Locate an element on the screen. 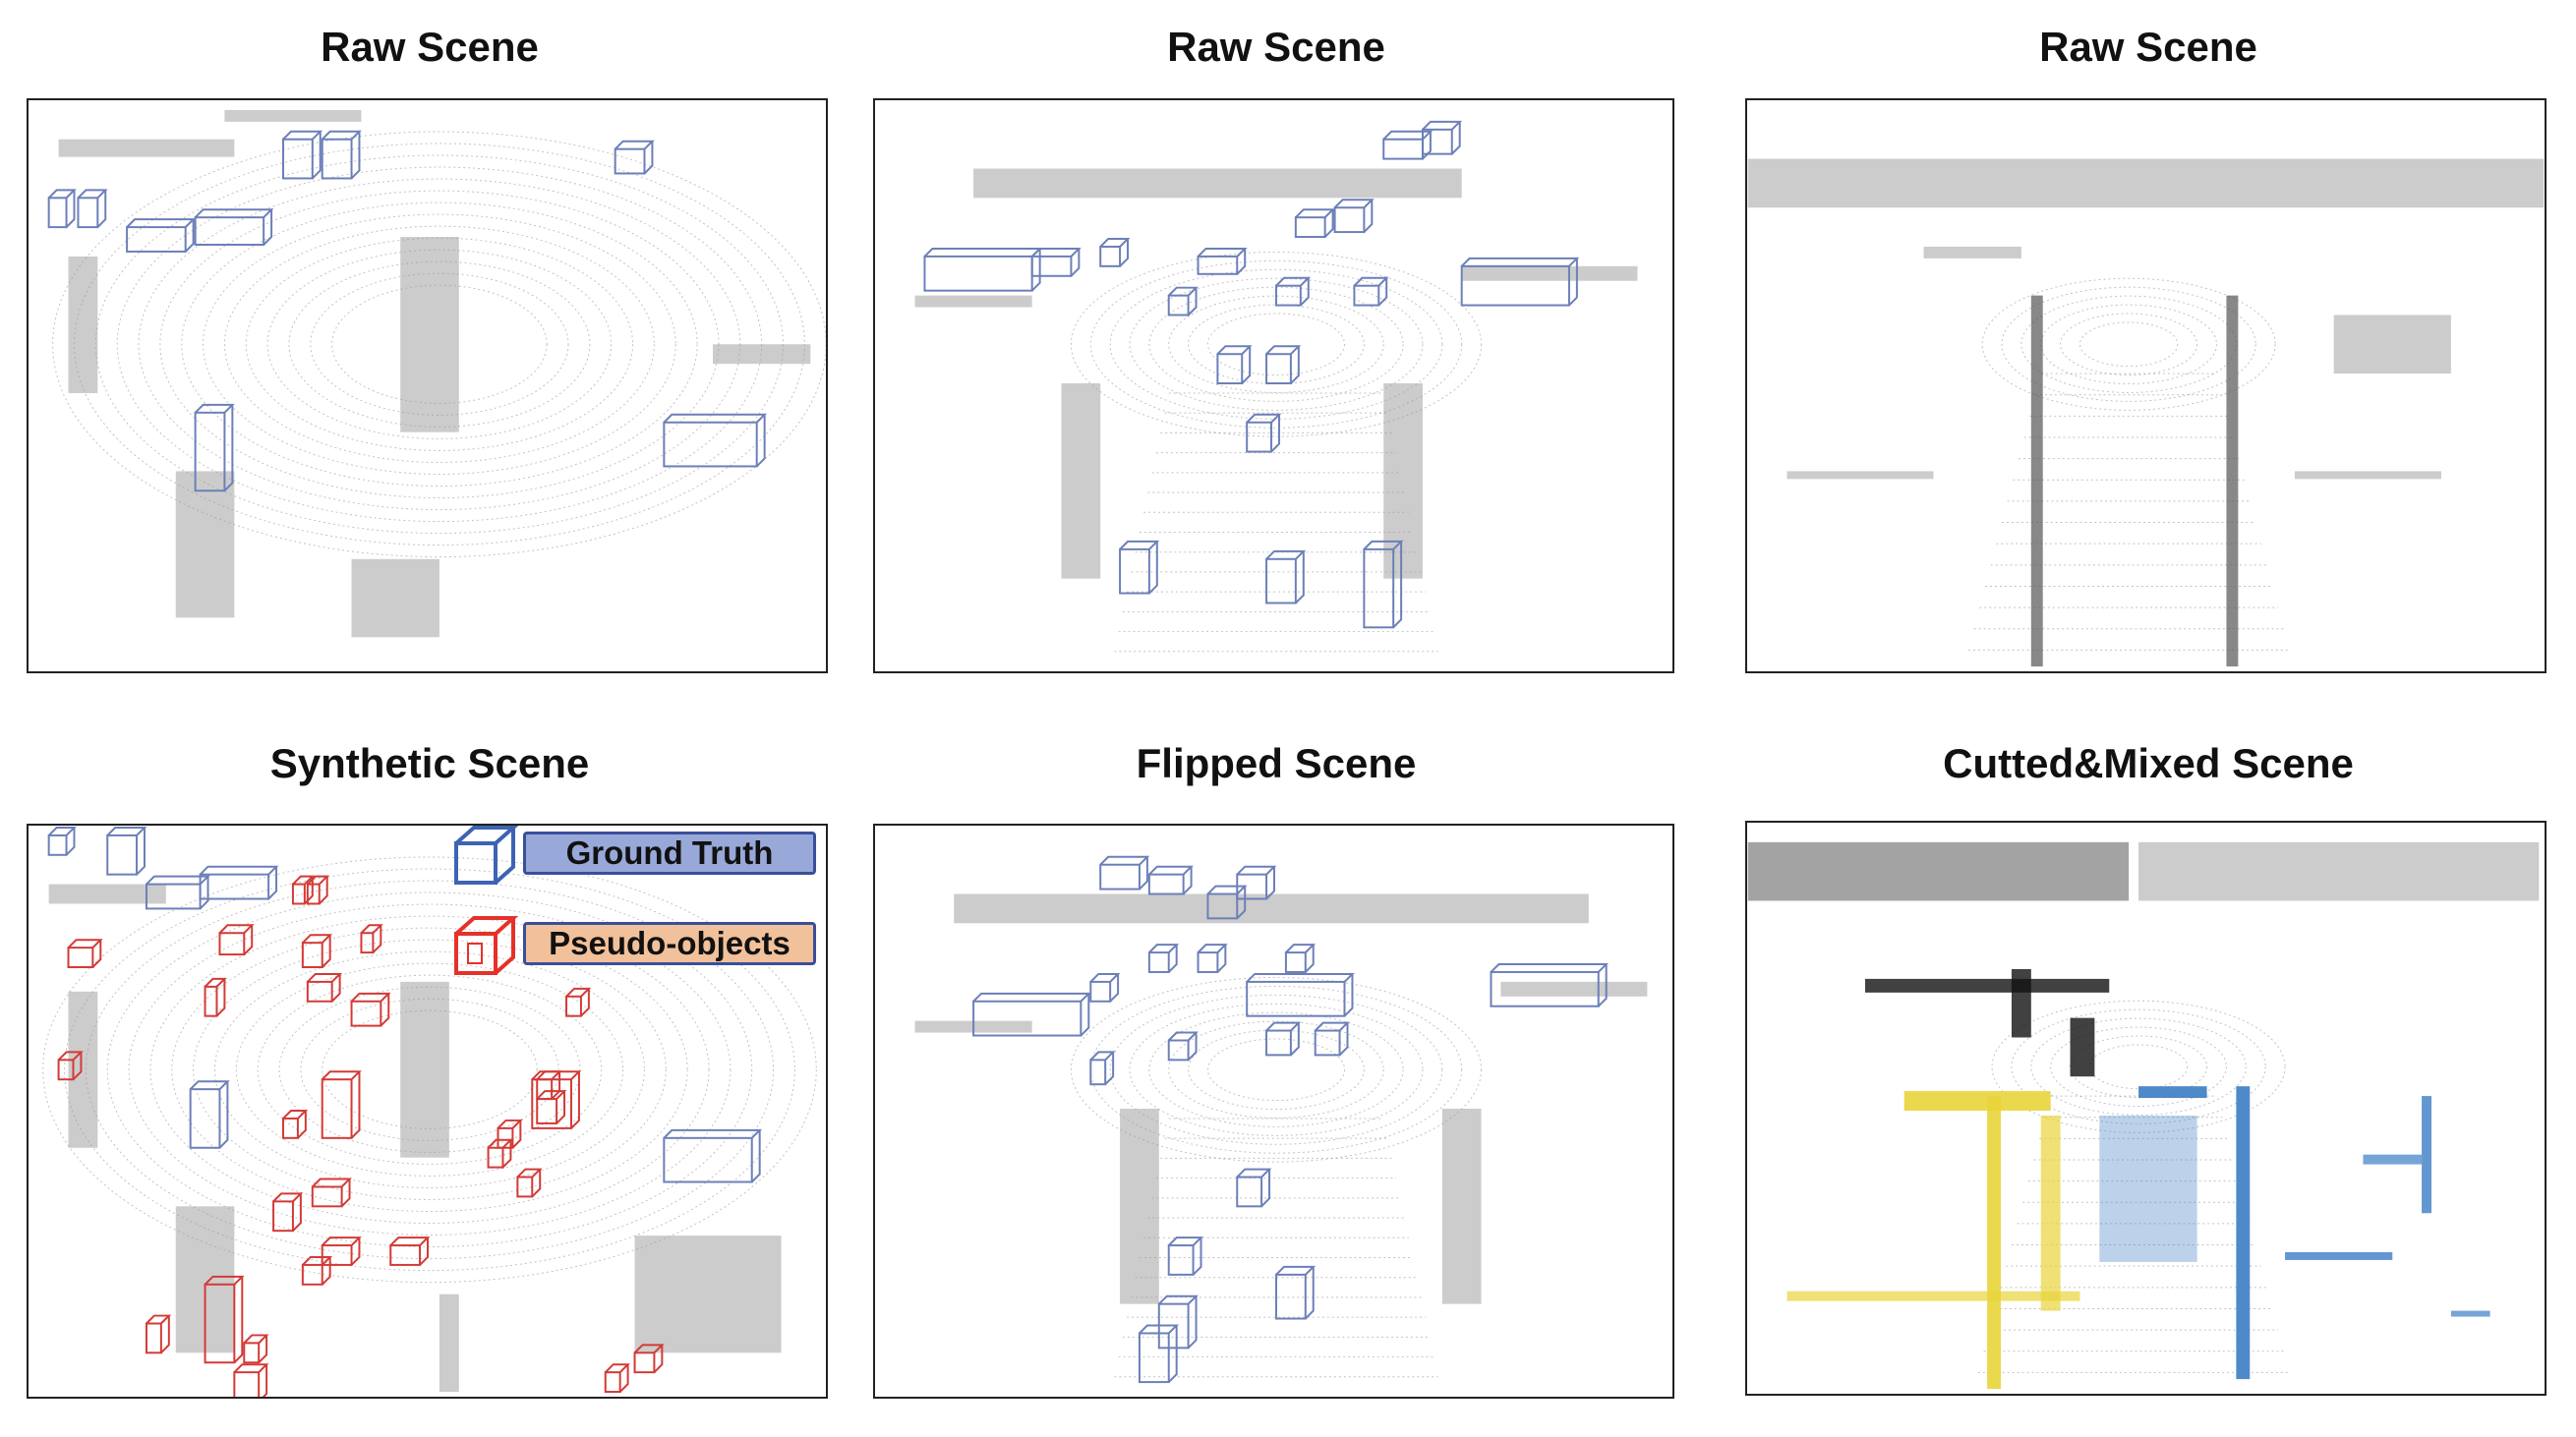  panel-synthetic-scene is located at coordinates (427, 1111).